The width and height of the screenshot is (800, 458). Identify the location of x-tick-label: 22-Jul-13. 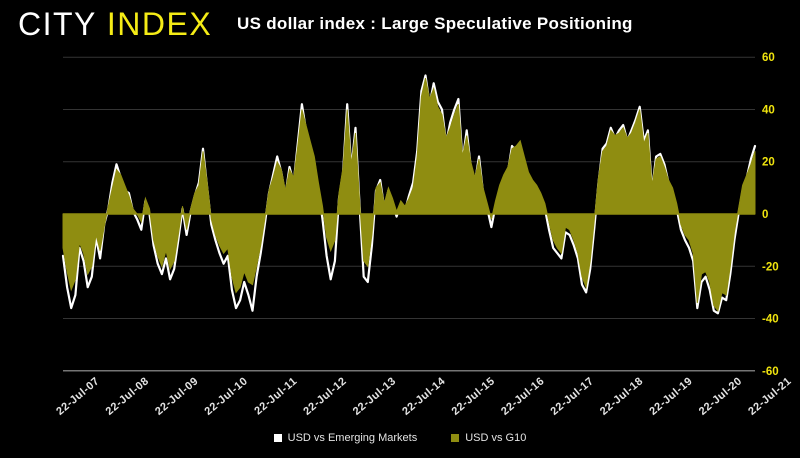
(375, 396).